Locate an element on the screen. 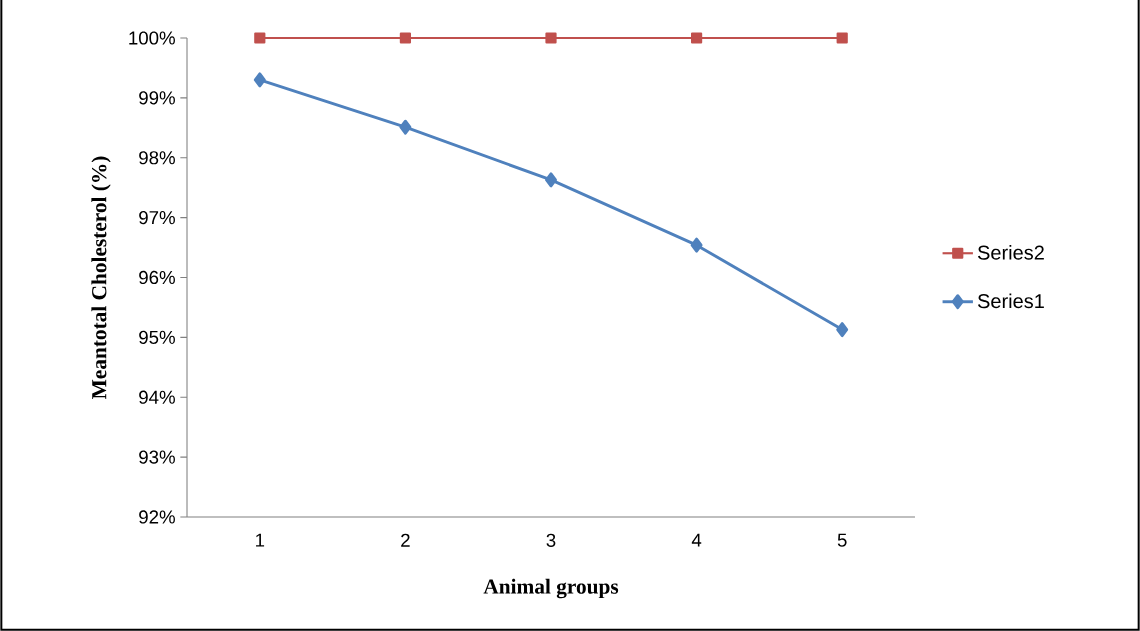 The image size is (1140, 631). x-tick-label: 5 is located at coordinates (842, 540).